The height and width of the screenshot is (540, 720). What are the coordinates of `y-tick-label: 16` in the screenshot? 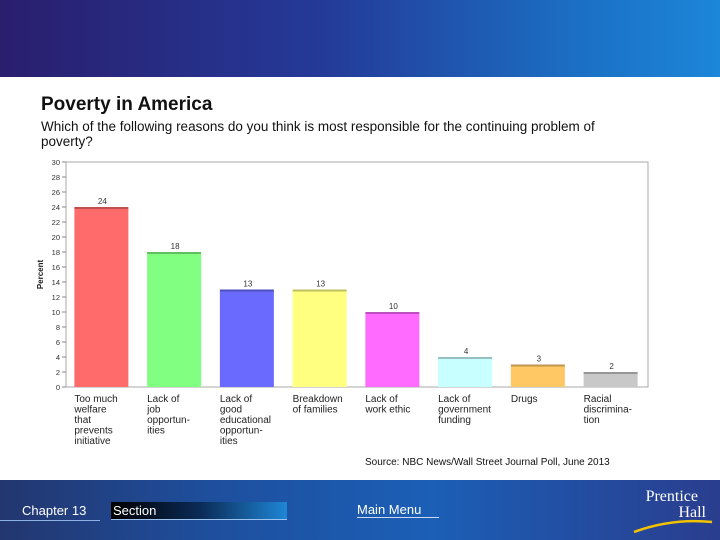 It's located at (56, 267).